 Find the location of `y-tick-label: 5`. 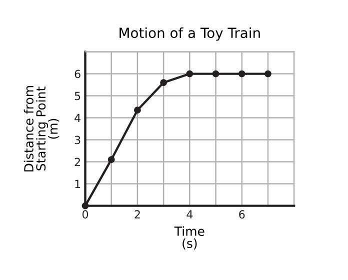

y-tick-label: 5 is located at coordinates (77, 96).